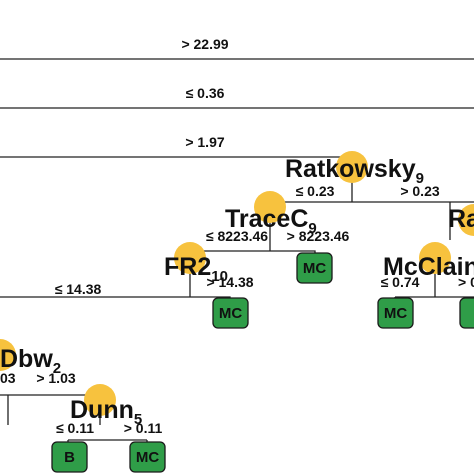  What do you see at coordinates (75, 428) in the screenshot?
I see `edge-label: ≤ 0.11` at bounding box center [75, 428].